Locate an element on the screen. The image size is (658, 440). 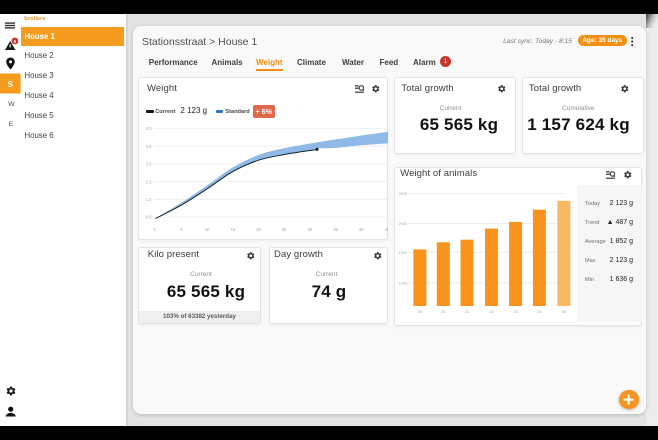
svg-text: 1.5 is located at coordinates (149, 181).